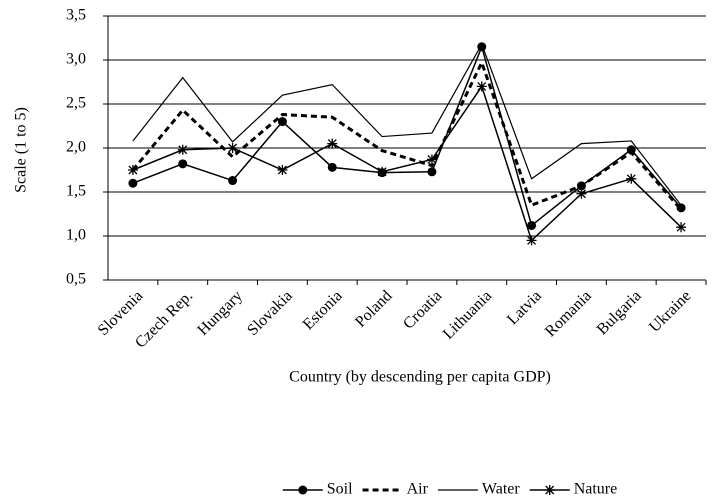 The width and height of the screenshot is (724, 504). I want to click on y-tick-label: 2,5, so click(76, 103).